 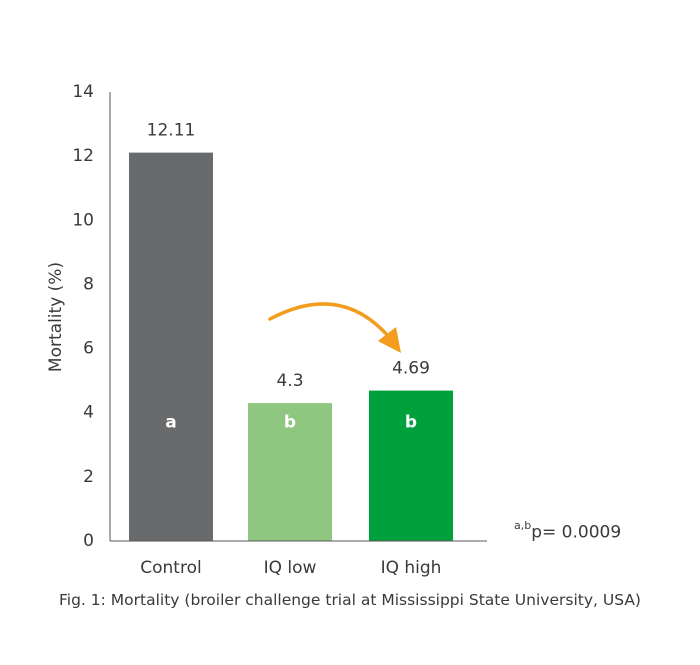 What do you see at coordinates (290, 568) in the screenshot?
I see `x-category-label: IQ low` at bounding box center [290, 568].